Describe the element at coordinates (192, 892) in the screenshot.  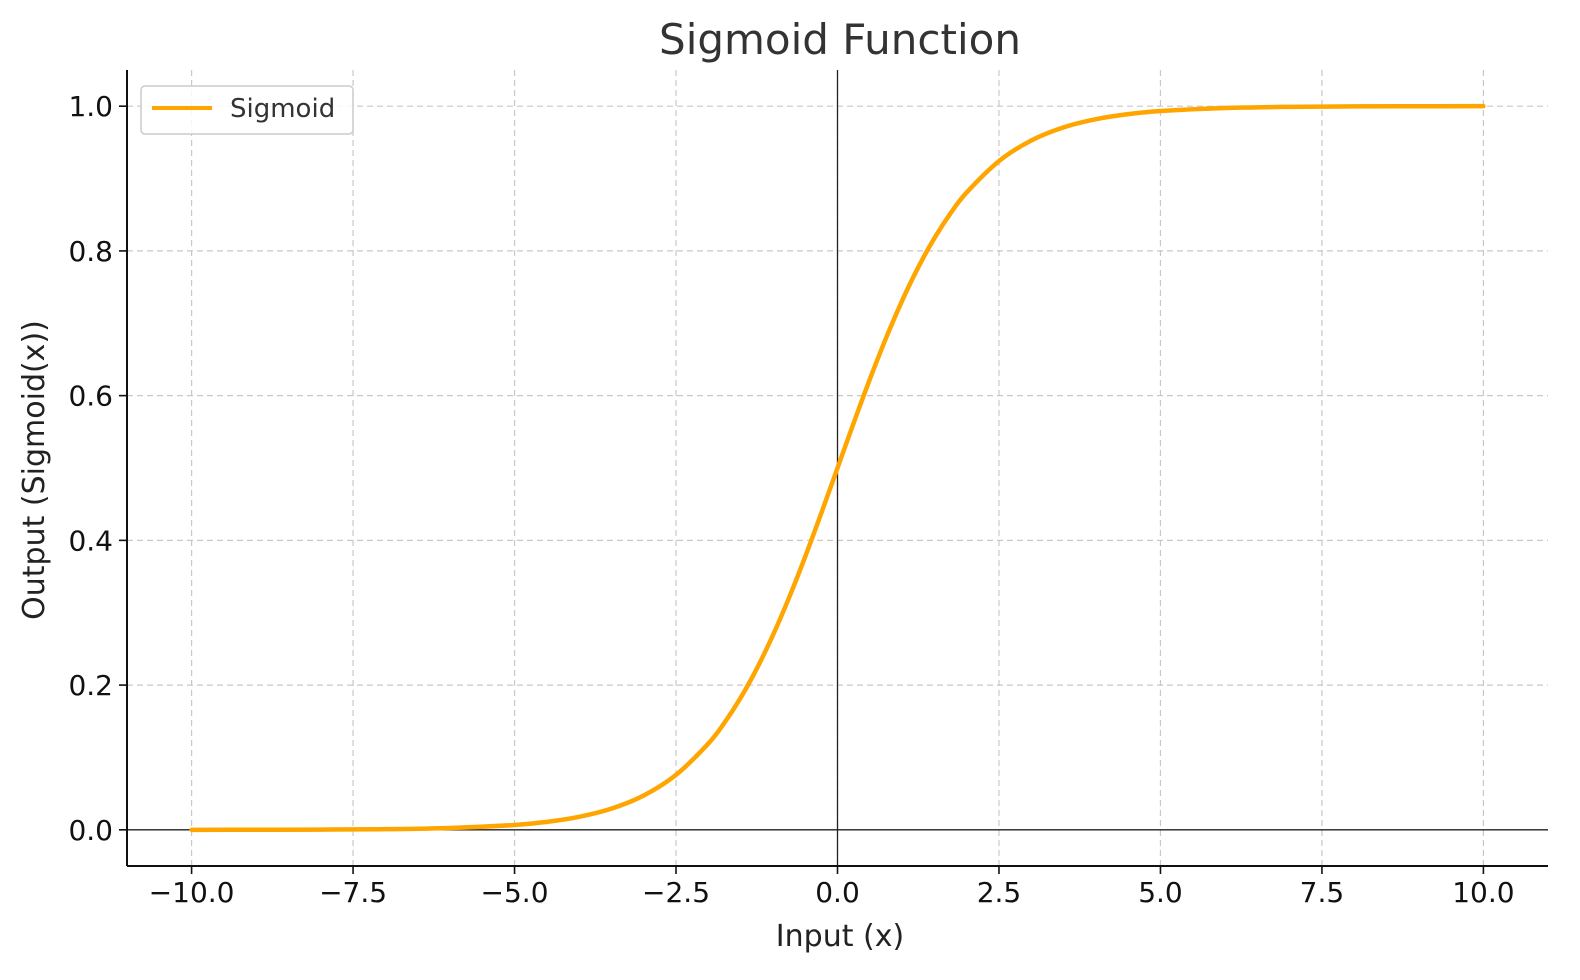
I see `x-tick-label: −10.0` at that location.